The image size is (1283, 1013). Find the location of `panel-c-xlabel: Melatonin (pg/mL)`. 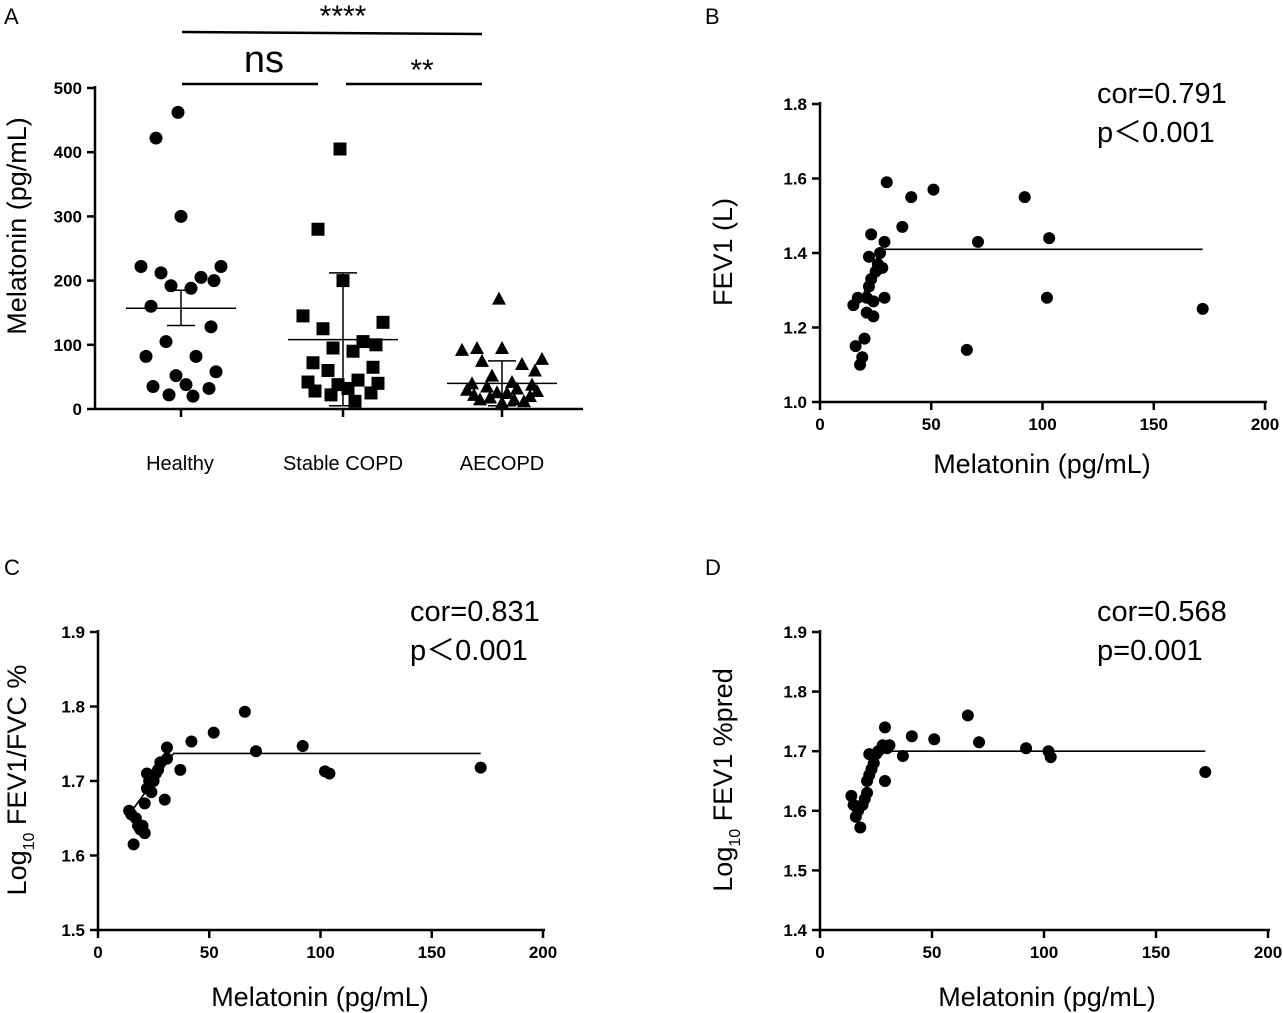

panel-c-xlabel: Melatonin (pg/mL) is located at coordinates (320, 997).